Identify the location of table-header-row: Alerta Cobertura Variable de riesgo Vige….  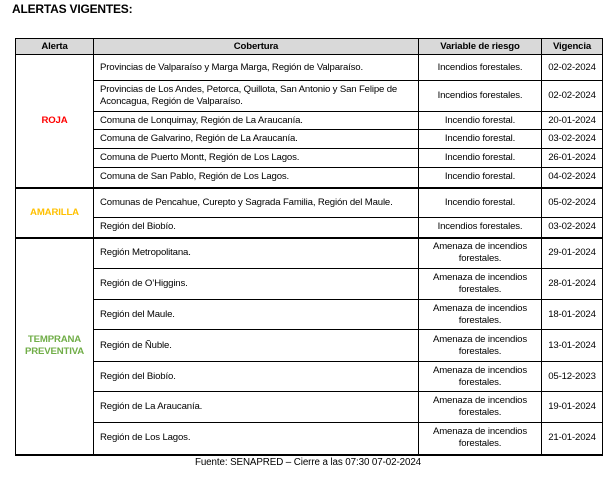
(309, 46).